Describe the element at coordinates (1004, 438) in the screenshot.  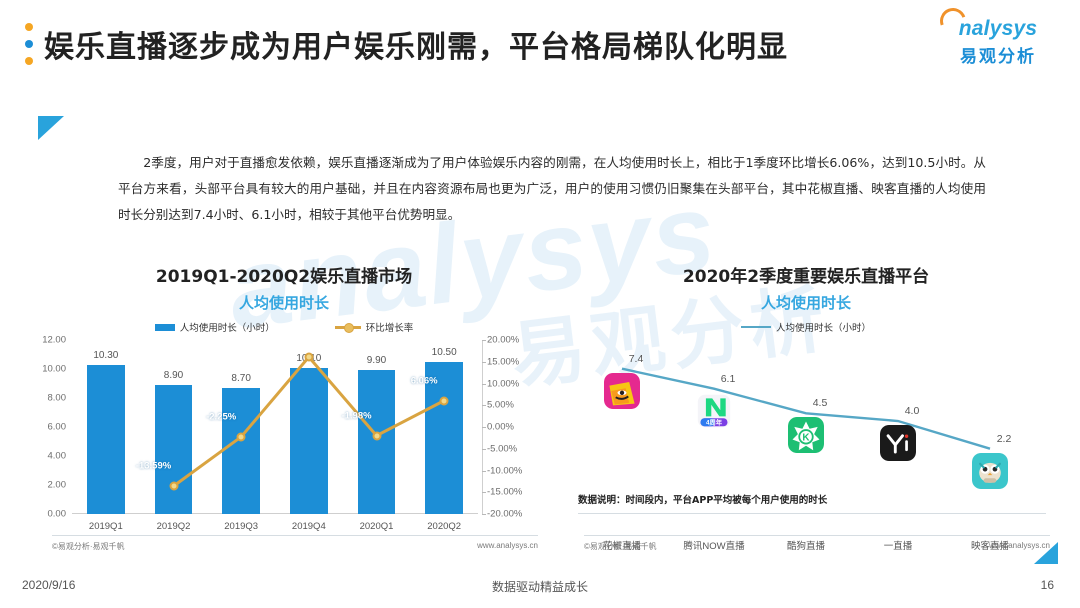
I see `right-chart-point-value: 2.2` at that location.